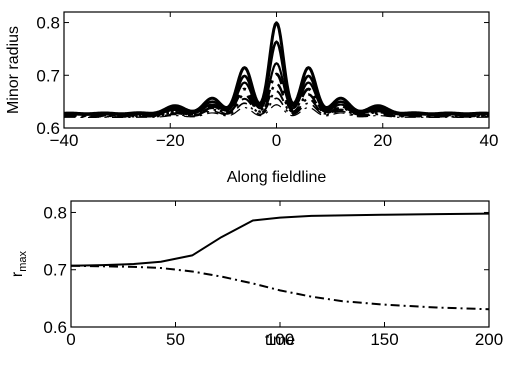 The height and width of the screenshot is (371, 513). What do you see at coordinates (23, 260) in the screenshot?
I see `y-label-sub: max` at bounding box center [23, 260].